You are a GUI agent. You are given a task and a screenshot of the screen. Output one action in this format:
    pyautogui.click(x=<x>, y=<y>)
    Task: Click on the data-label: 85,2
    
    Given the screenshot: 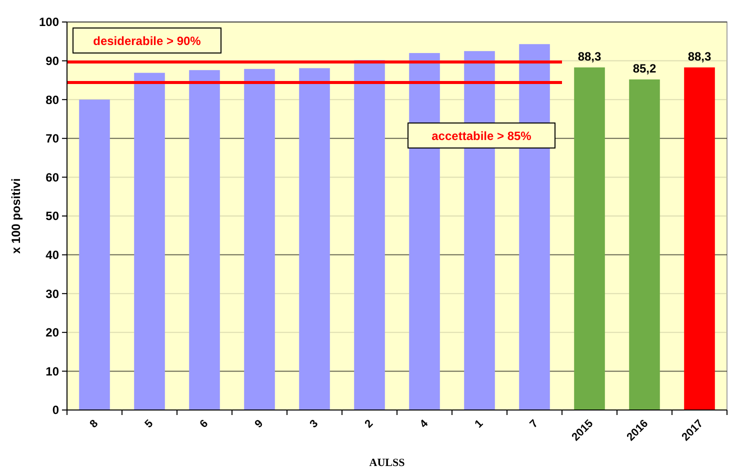 What is the action you would take?
    pyautogui.click(x=644, y=68)
    